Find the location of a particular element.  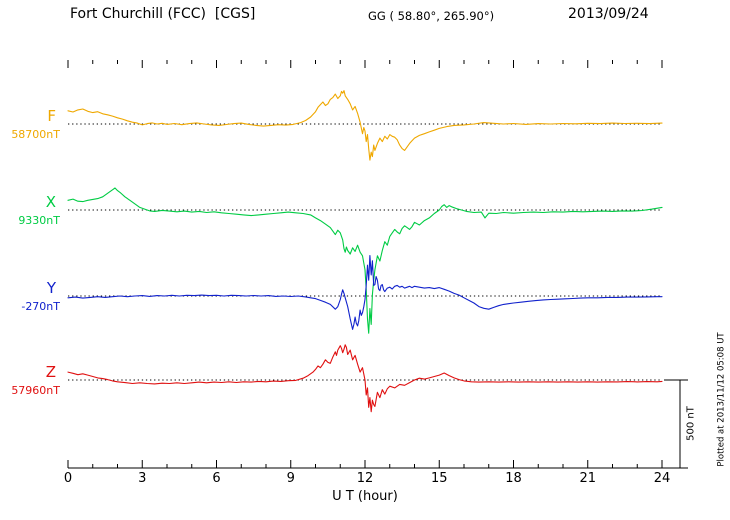

trace-Y is located at coordinates (365, 292).